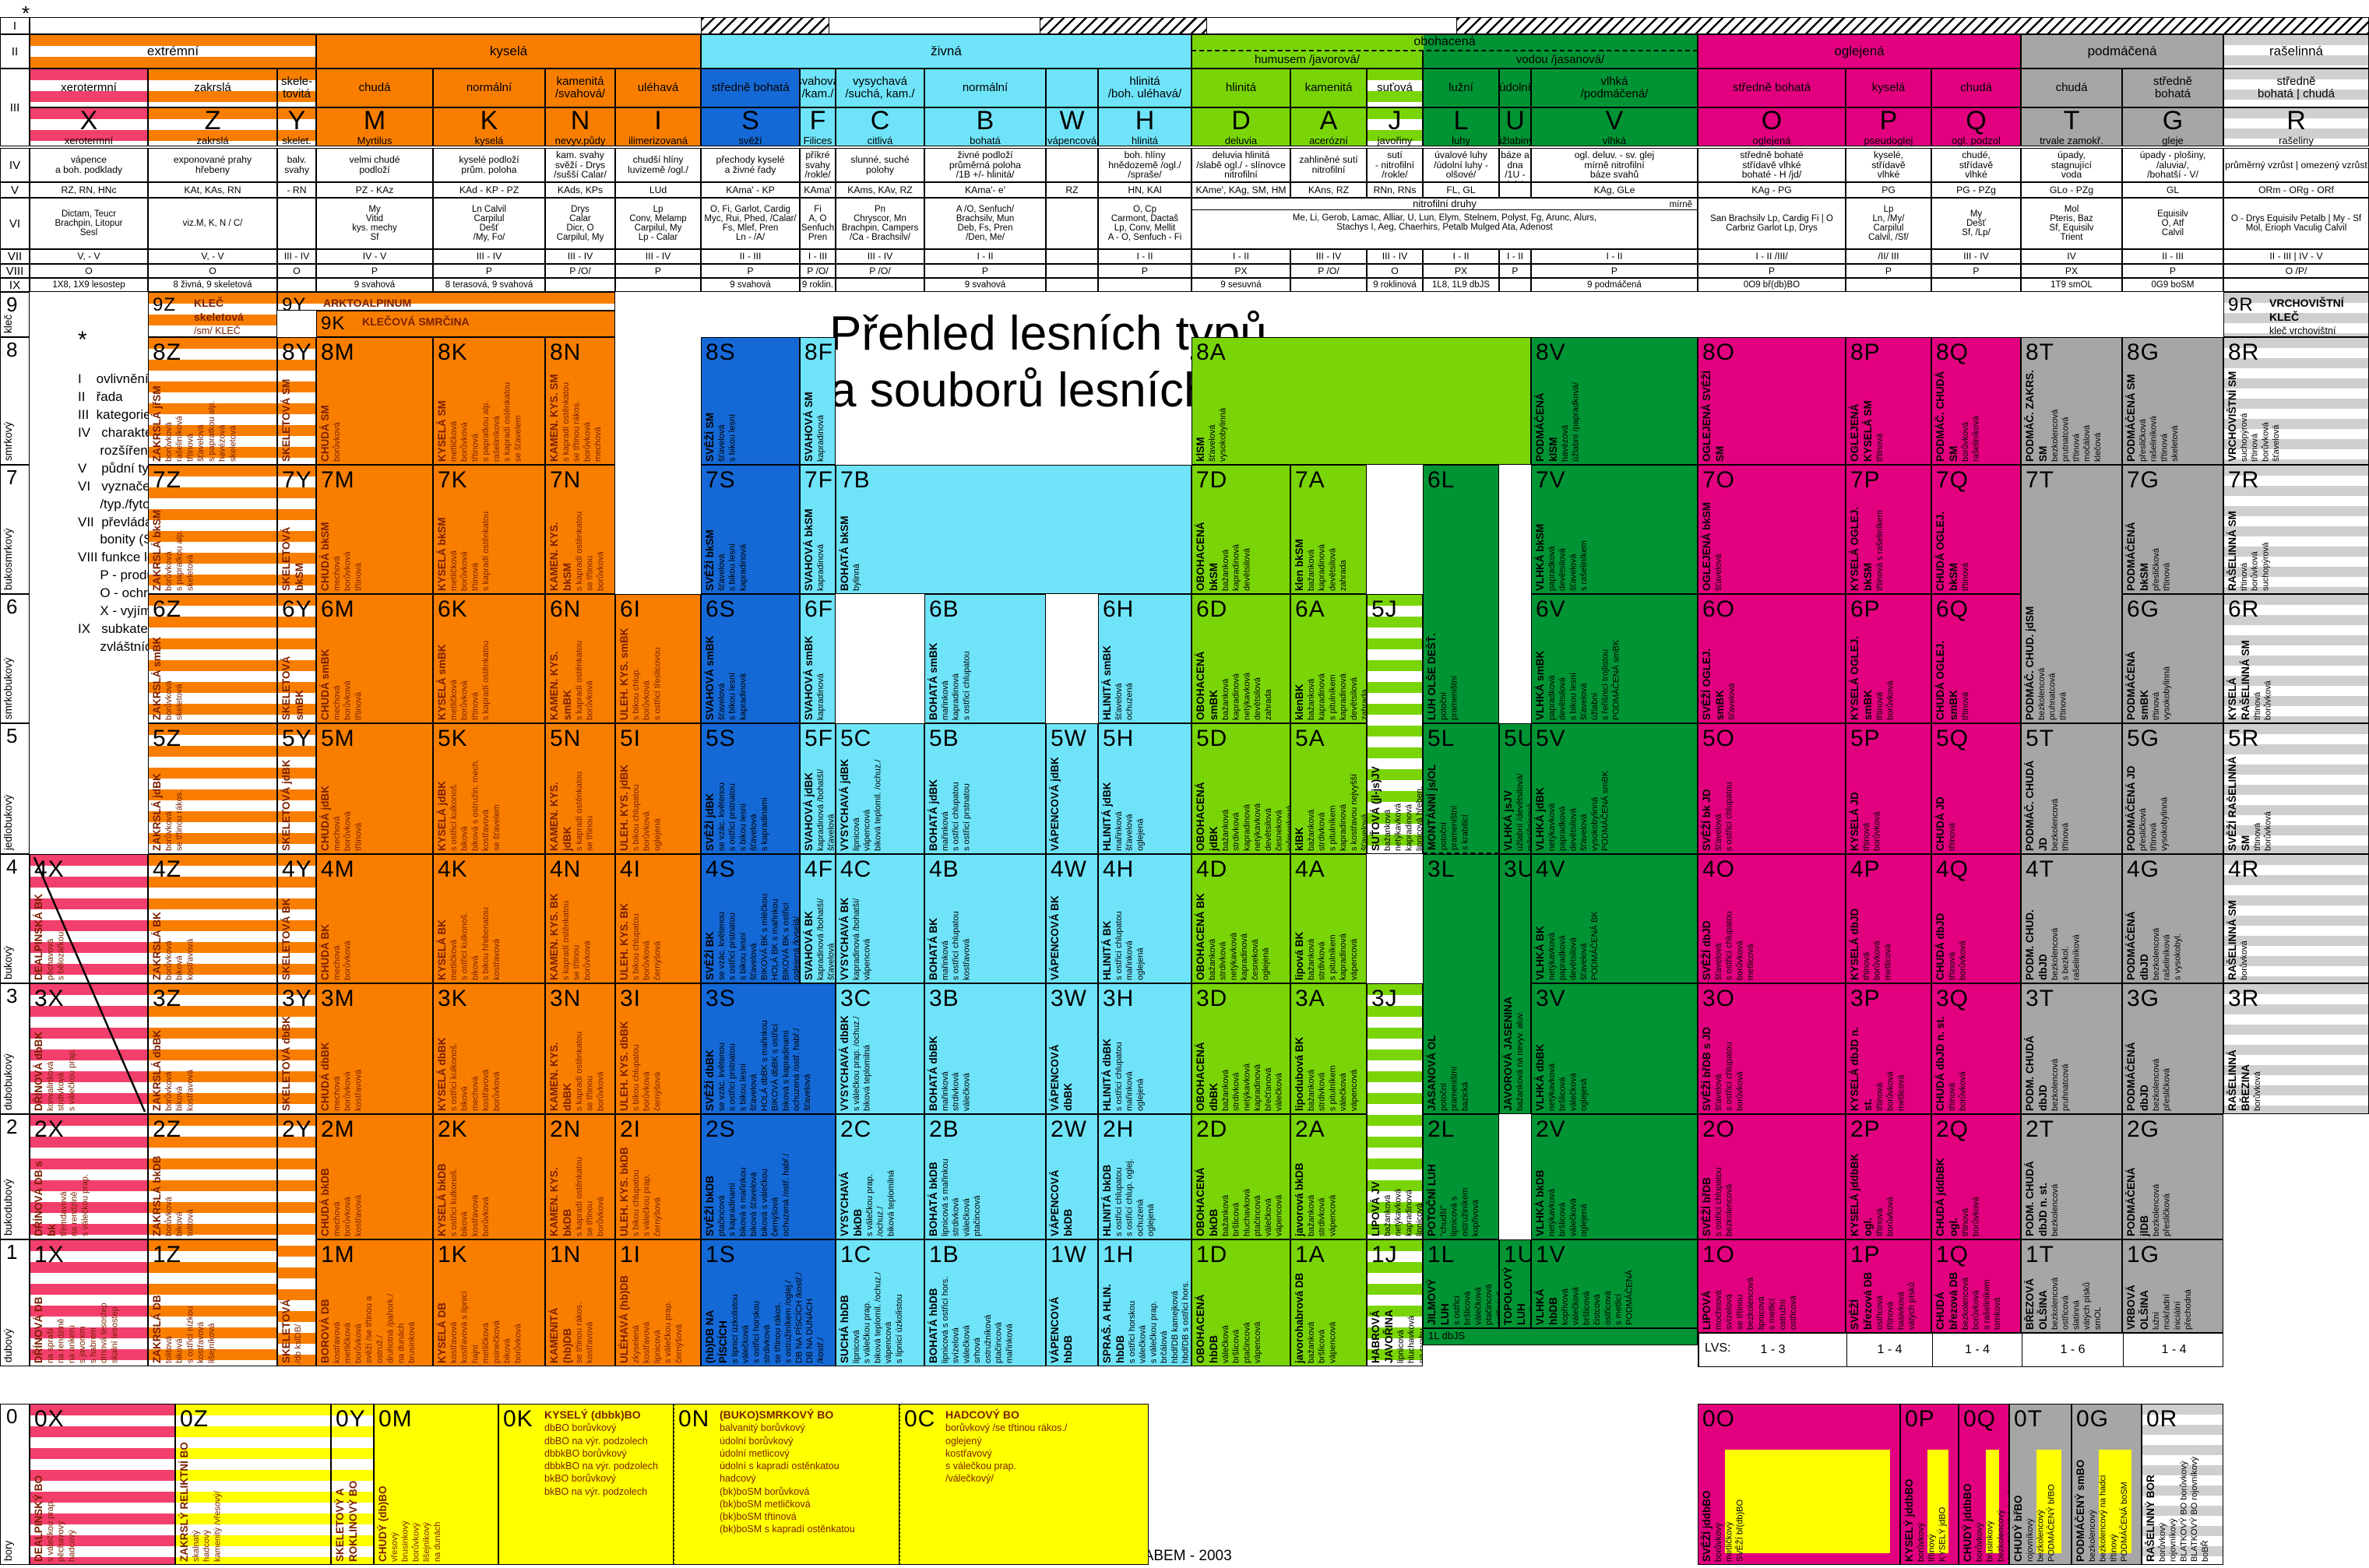 The width and height of the screenshot is (2369, 1568). Describe the element at coordinates (489, 285) in the screenshot. I see `header-IX-K: 8 terasová, 9 svahová` at that location.